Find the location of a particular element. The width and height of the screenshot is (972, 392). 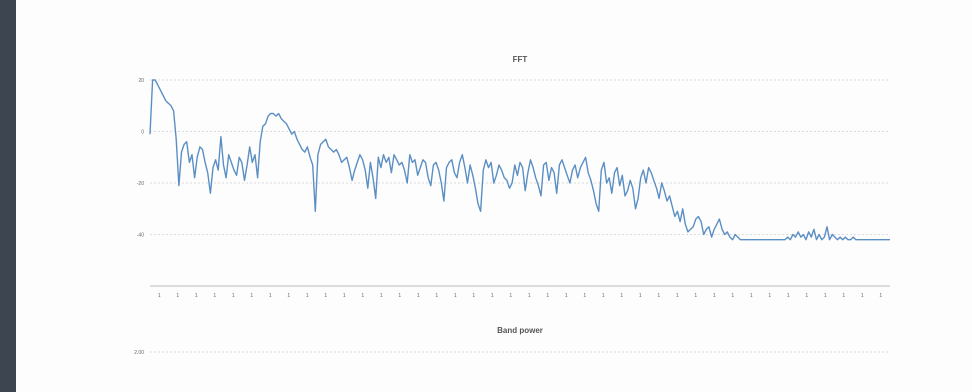

fft-title: FFT is located at coordinates (520, 59).